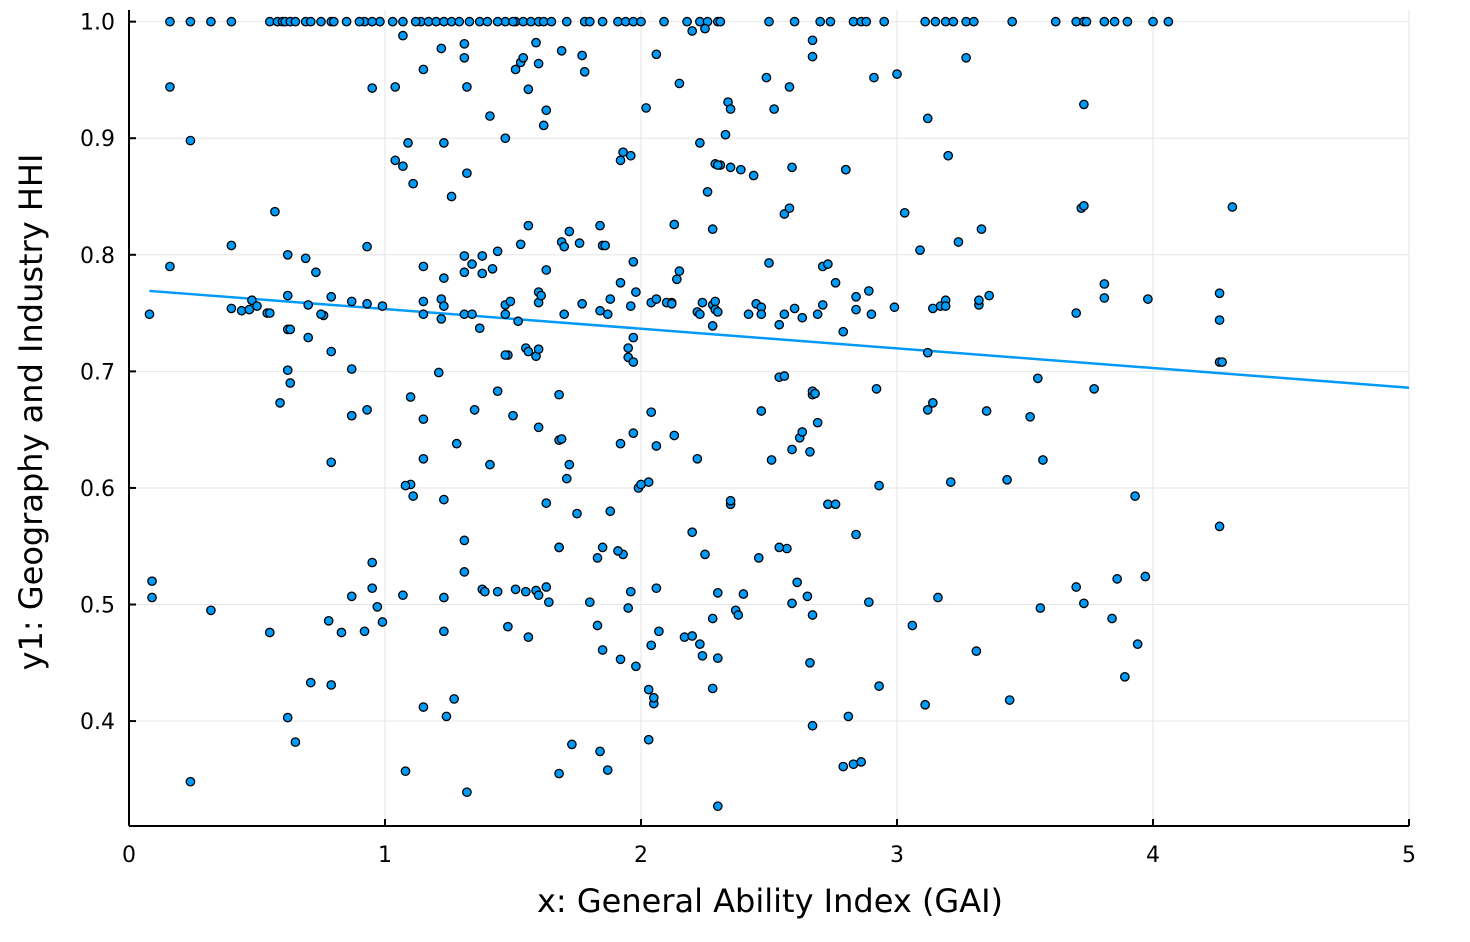 The image size is (1470, 942). I want to click on y-tick-label: 0.9, so click(97, 139).